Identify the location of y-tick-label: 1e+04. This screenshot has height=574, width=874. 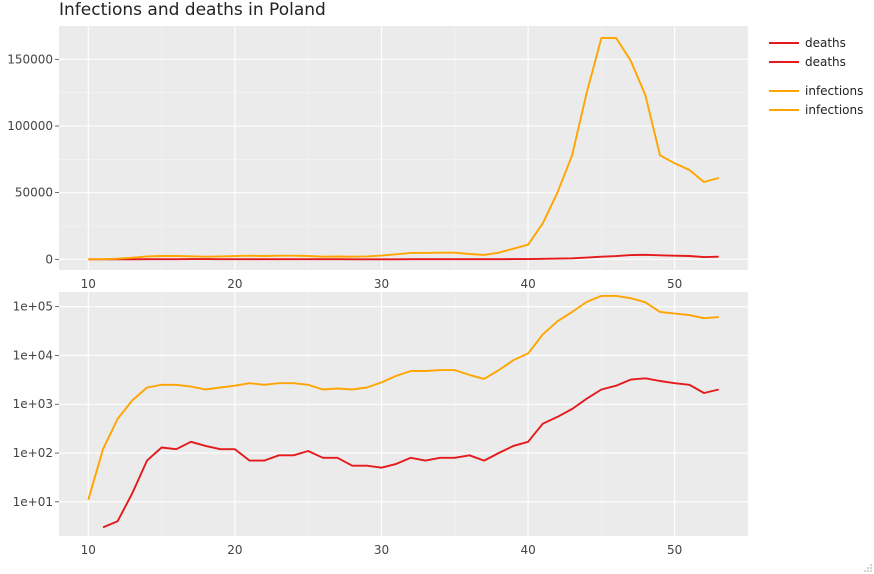
(33, 355).